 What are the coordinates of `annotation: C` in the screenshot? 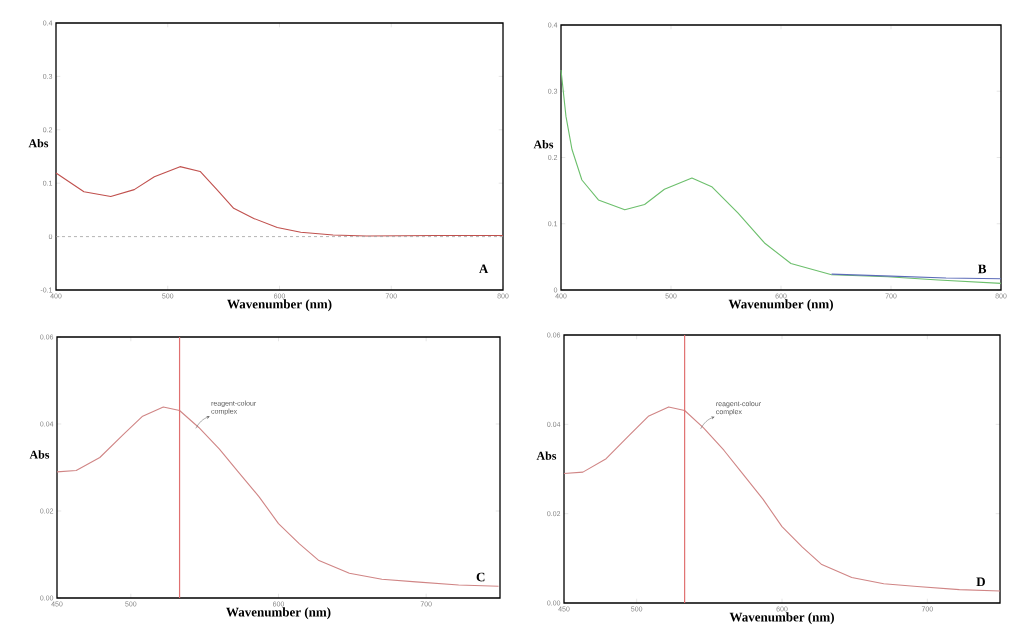 It's located at (480, 577).